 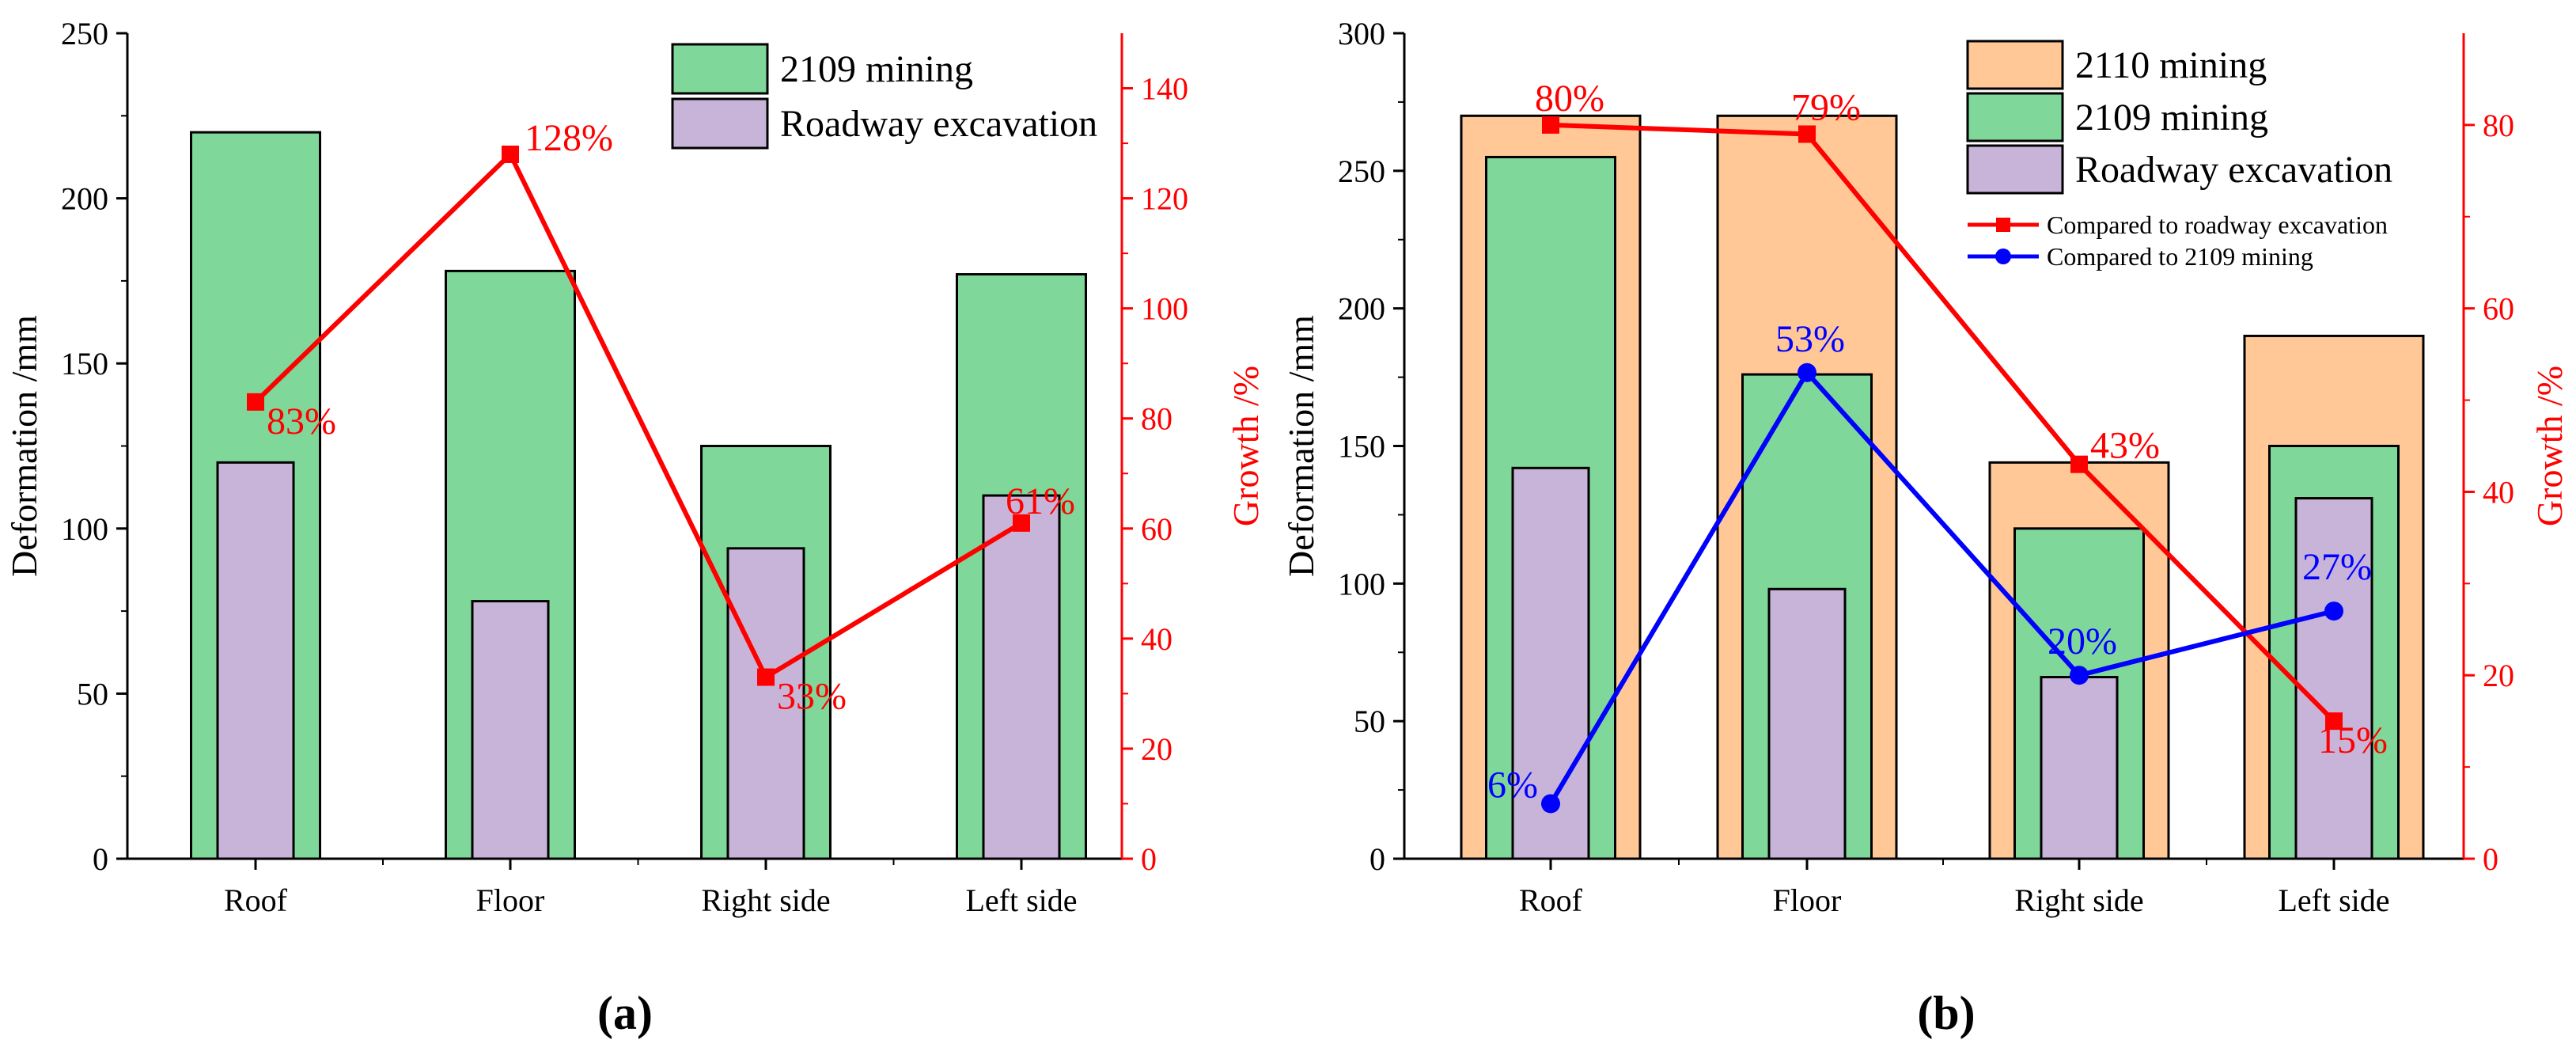 What do you see at coordinates (1164, 309) in the screenshot?
I see `y2-tick-label: 100` at bounding box center [1164, 309].